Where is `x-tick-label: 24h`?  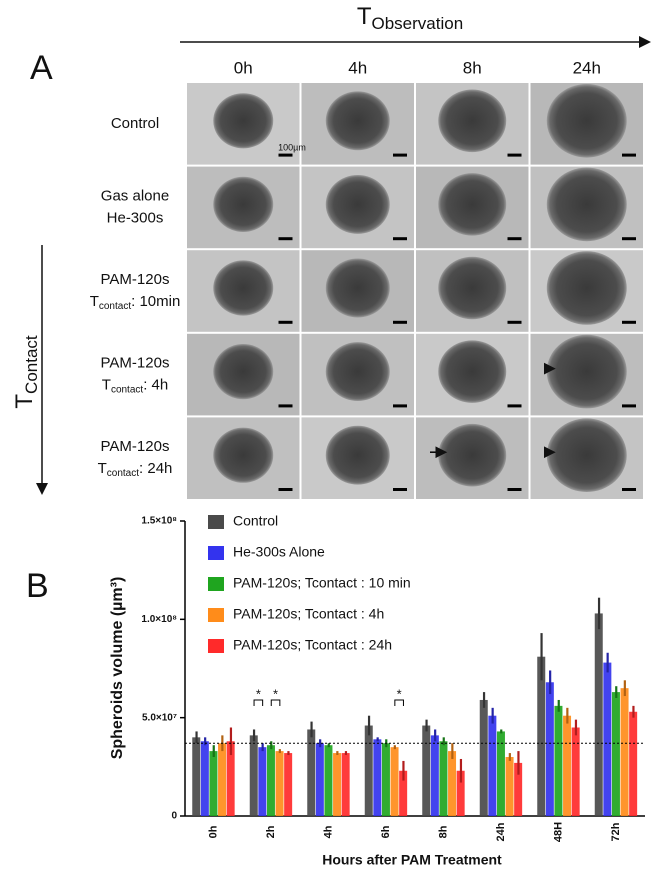
x-tick-label: 24h is located at coordinates (501, 831).